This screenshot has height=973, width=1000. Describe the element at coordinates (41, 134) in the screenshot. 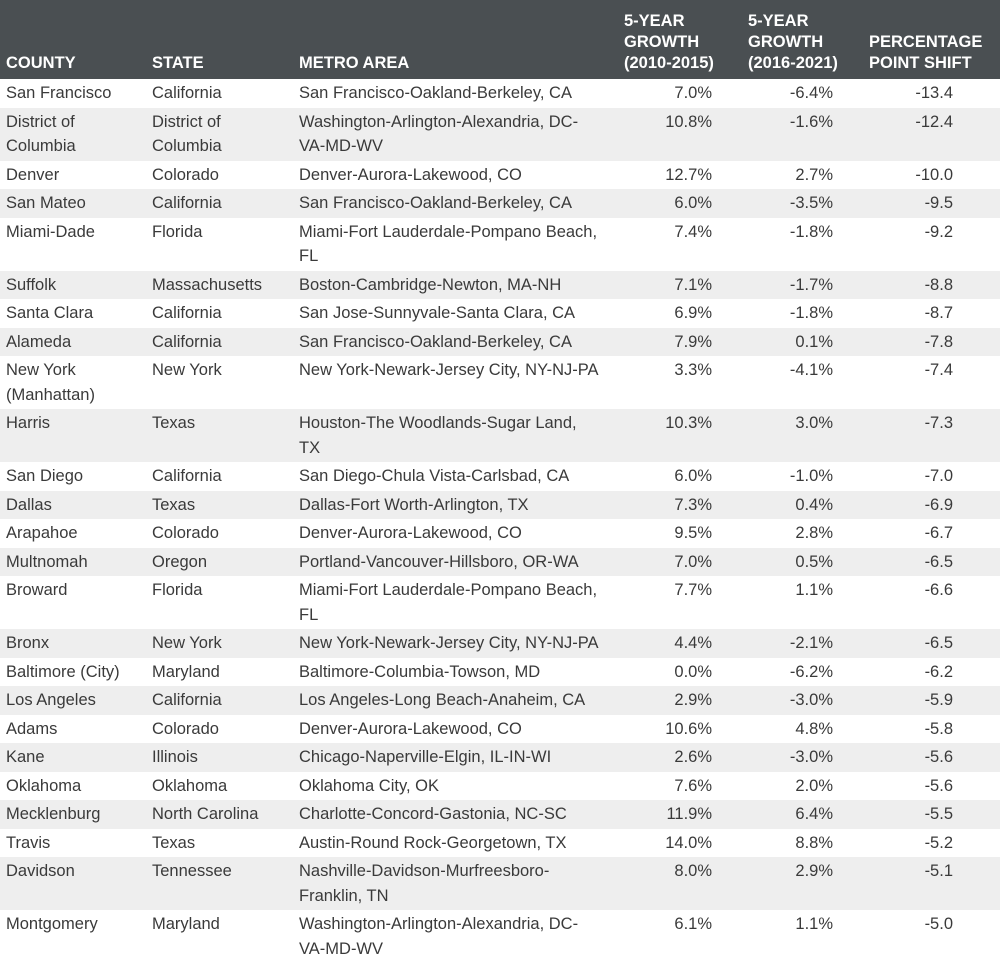

I see `cell-county: District of Columbia` at that location.